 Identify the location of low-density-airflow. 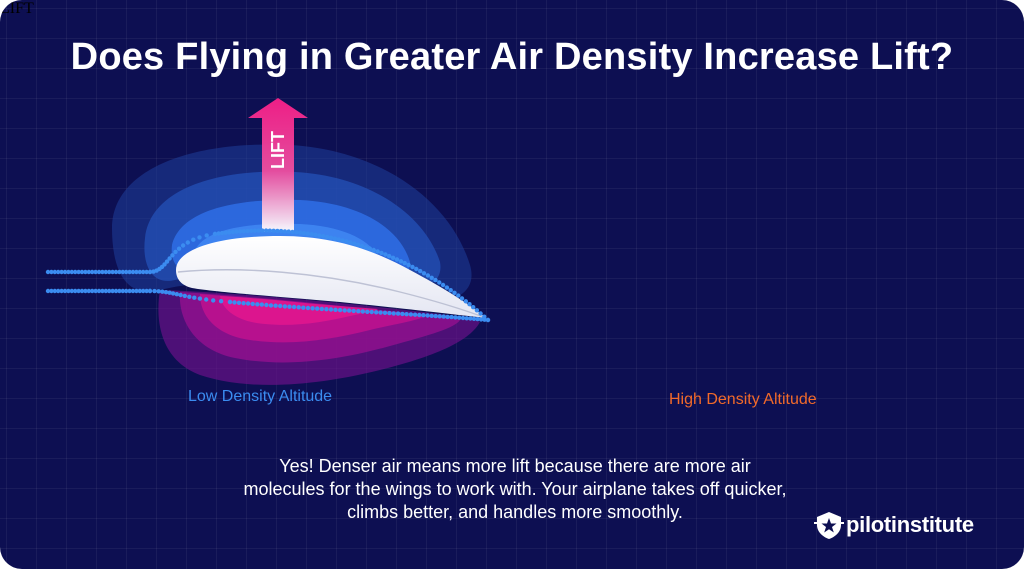
(268, 275).